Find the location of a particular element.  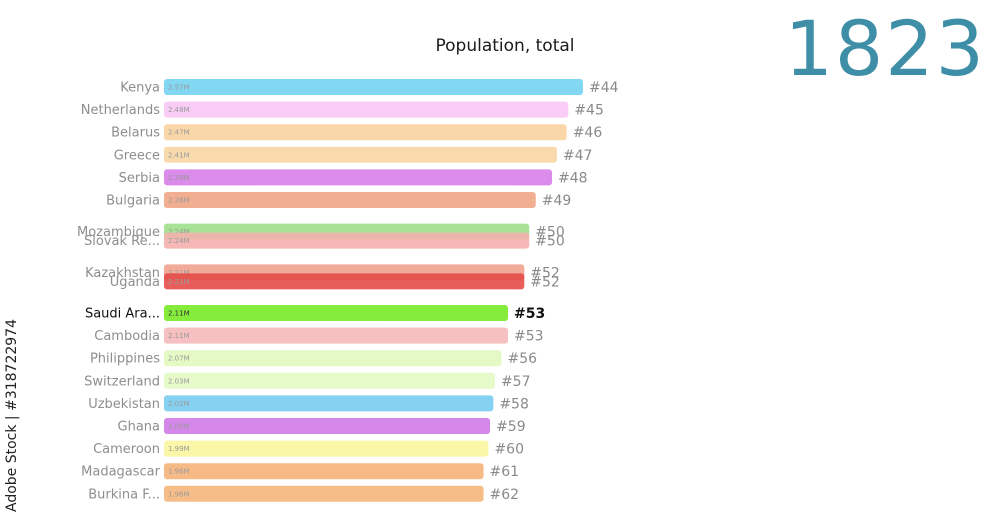

year-counter: 1823 is located at coordinates (885, 48).